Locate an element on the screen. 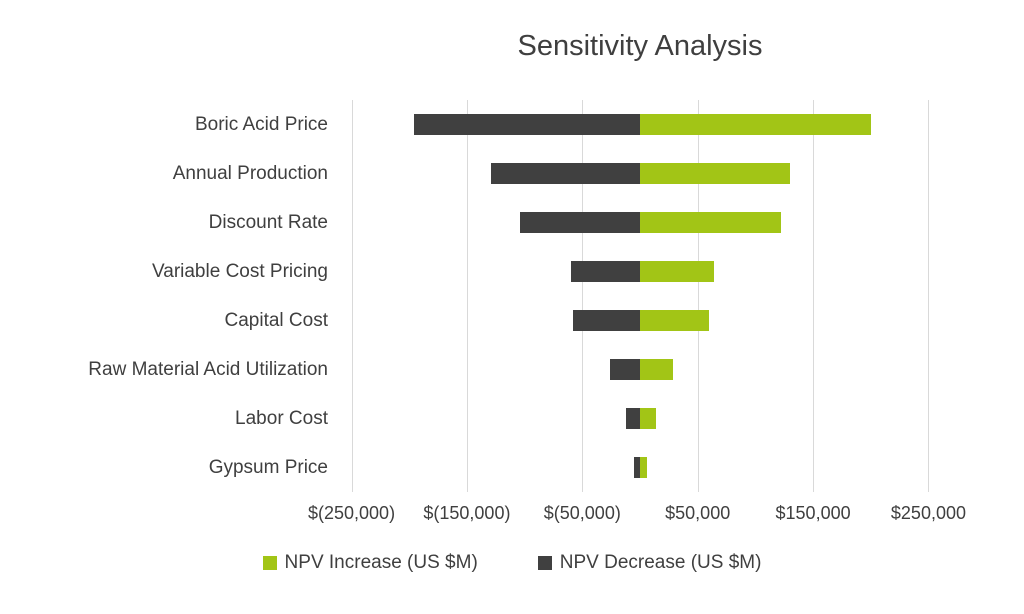 The image size is (1024, 614). category-label: Gypsum Price is located at coordinates (268, 467).